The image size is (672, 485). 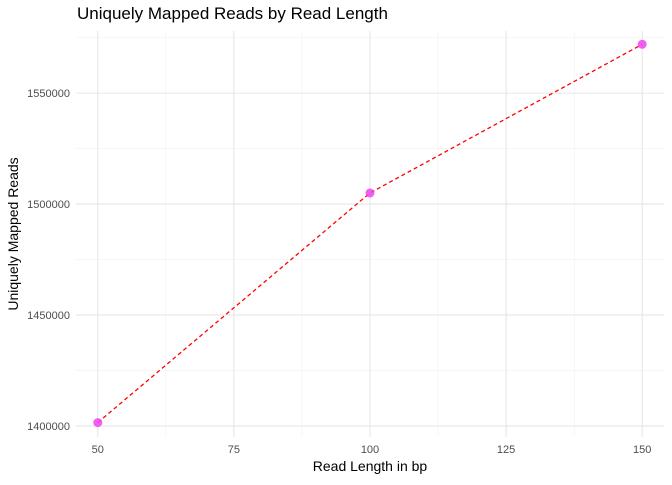 What do you see at coordinates (13, 233) in the screenshot?
I see `y-axis-label: Uniquely Mapped Reads` at bounding box center [13, 233].